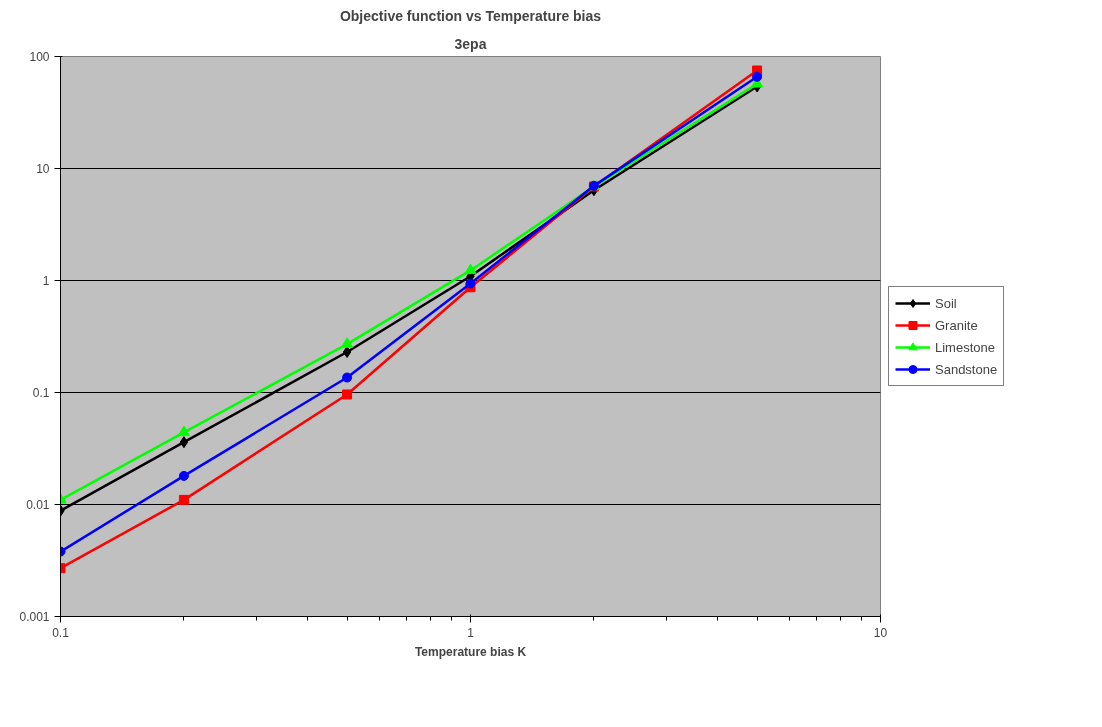 This screenshot has height=727, width=1102. What do you see at coordinates (61, 632) in the screenshot?
I see `x-tick-label: 0.1` at bounding box center [61, 632].